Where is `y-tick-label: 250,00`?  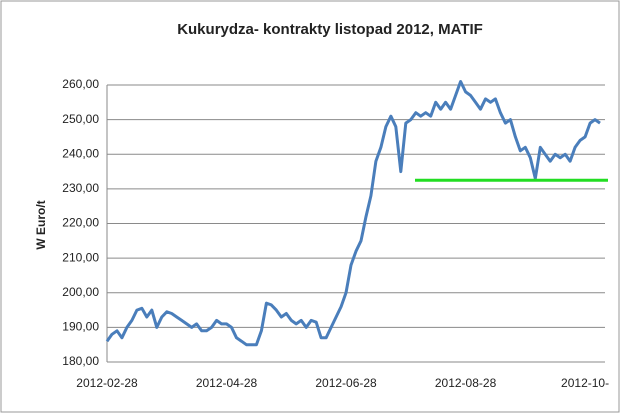 y-tick-label: 250,00 is located at coordinates (80, 119).